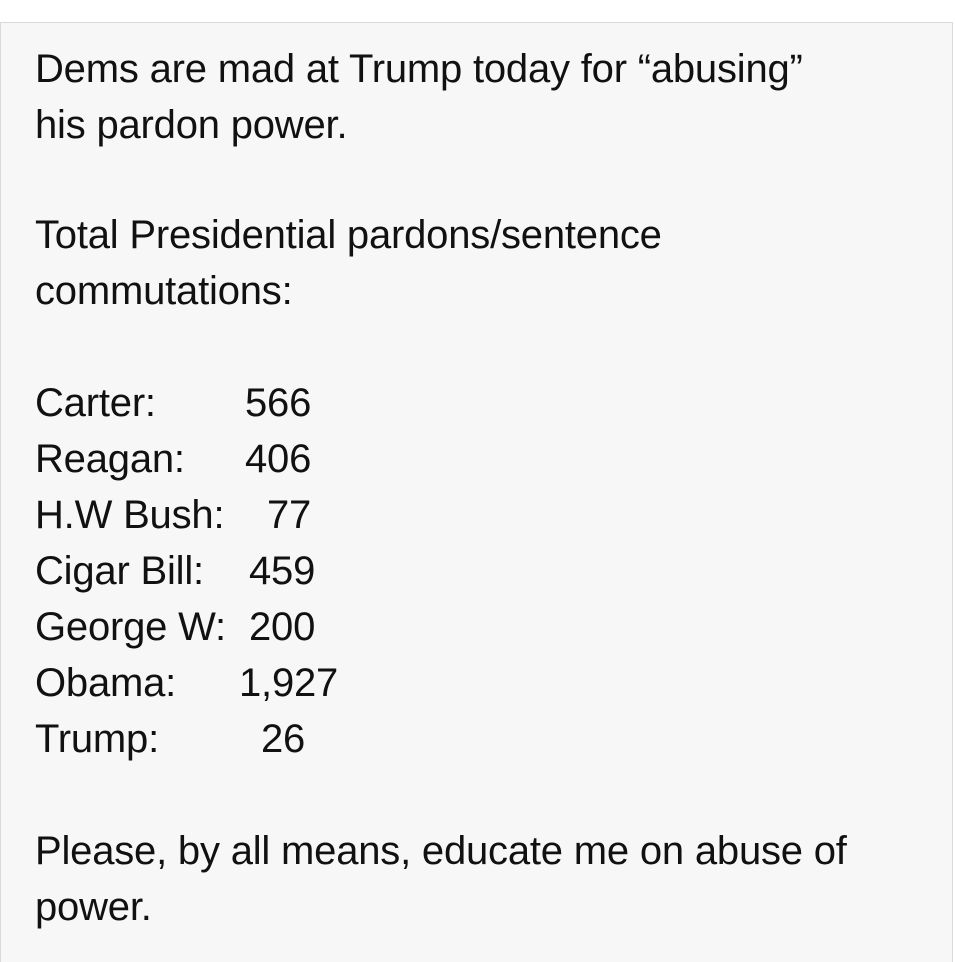 The height and width of the screenshot is (962, 955). I want to click on intro-line: his pardon power., so click(191, 125).